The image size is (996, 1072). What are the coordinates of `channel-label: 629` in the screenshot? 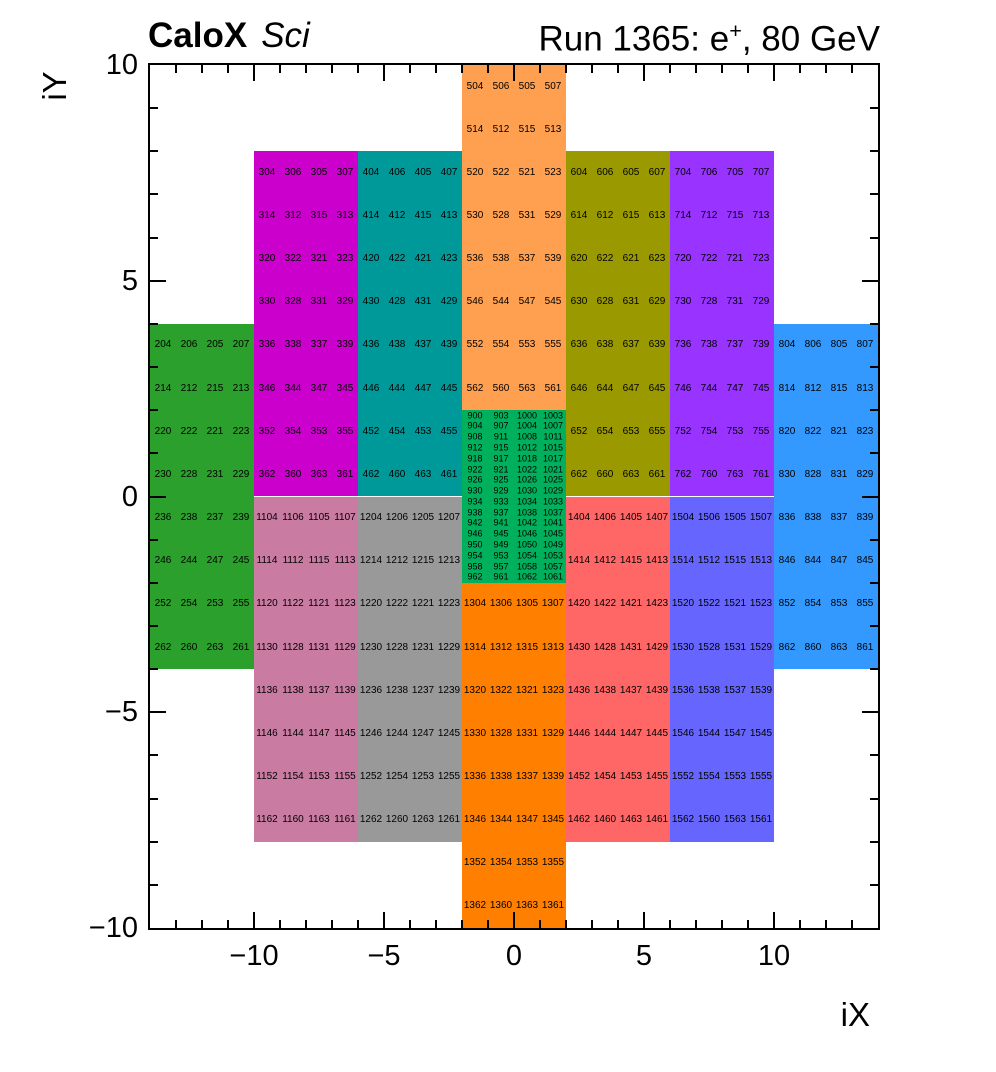 It's located at (657, 302).